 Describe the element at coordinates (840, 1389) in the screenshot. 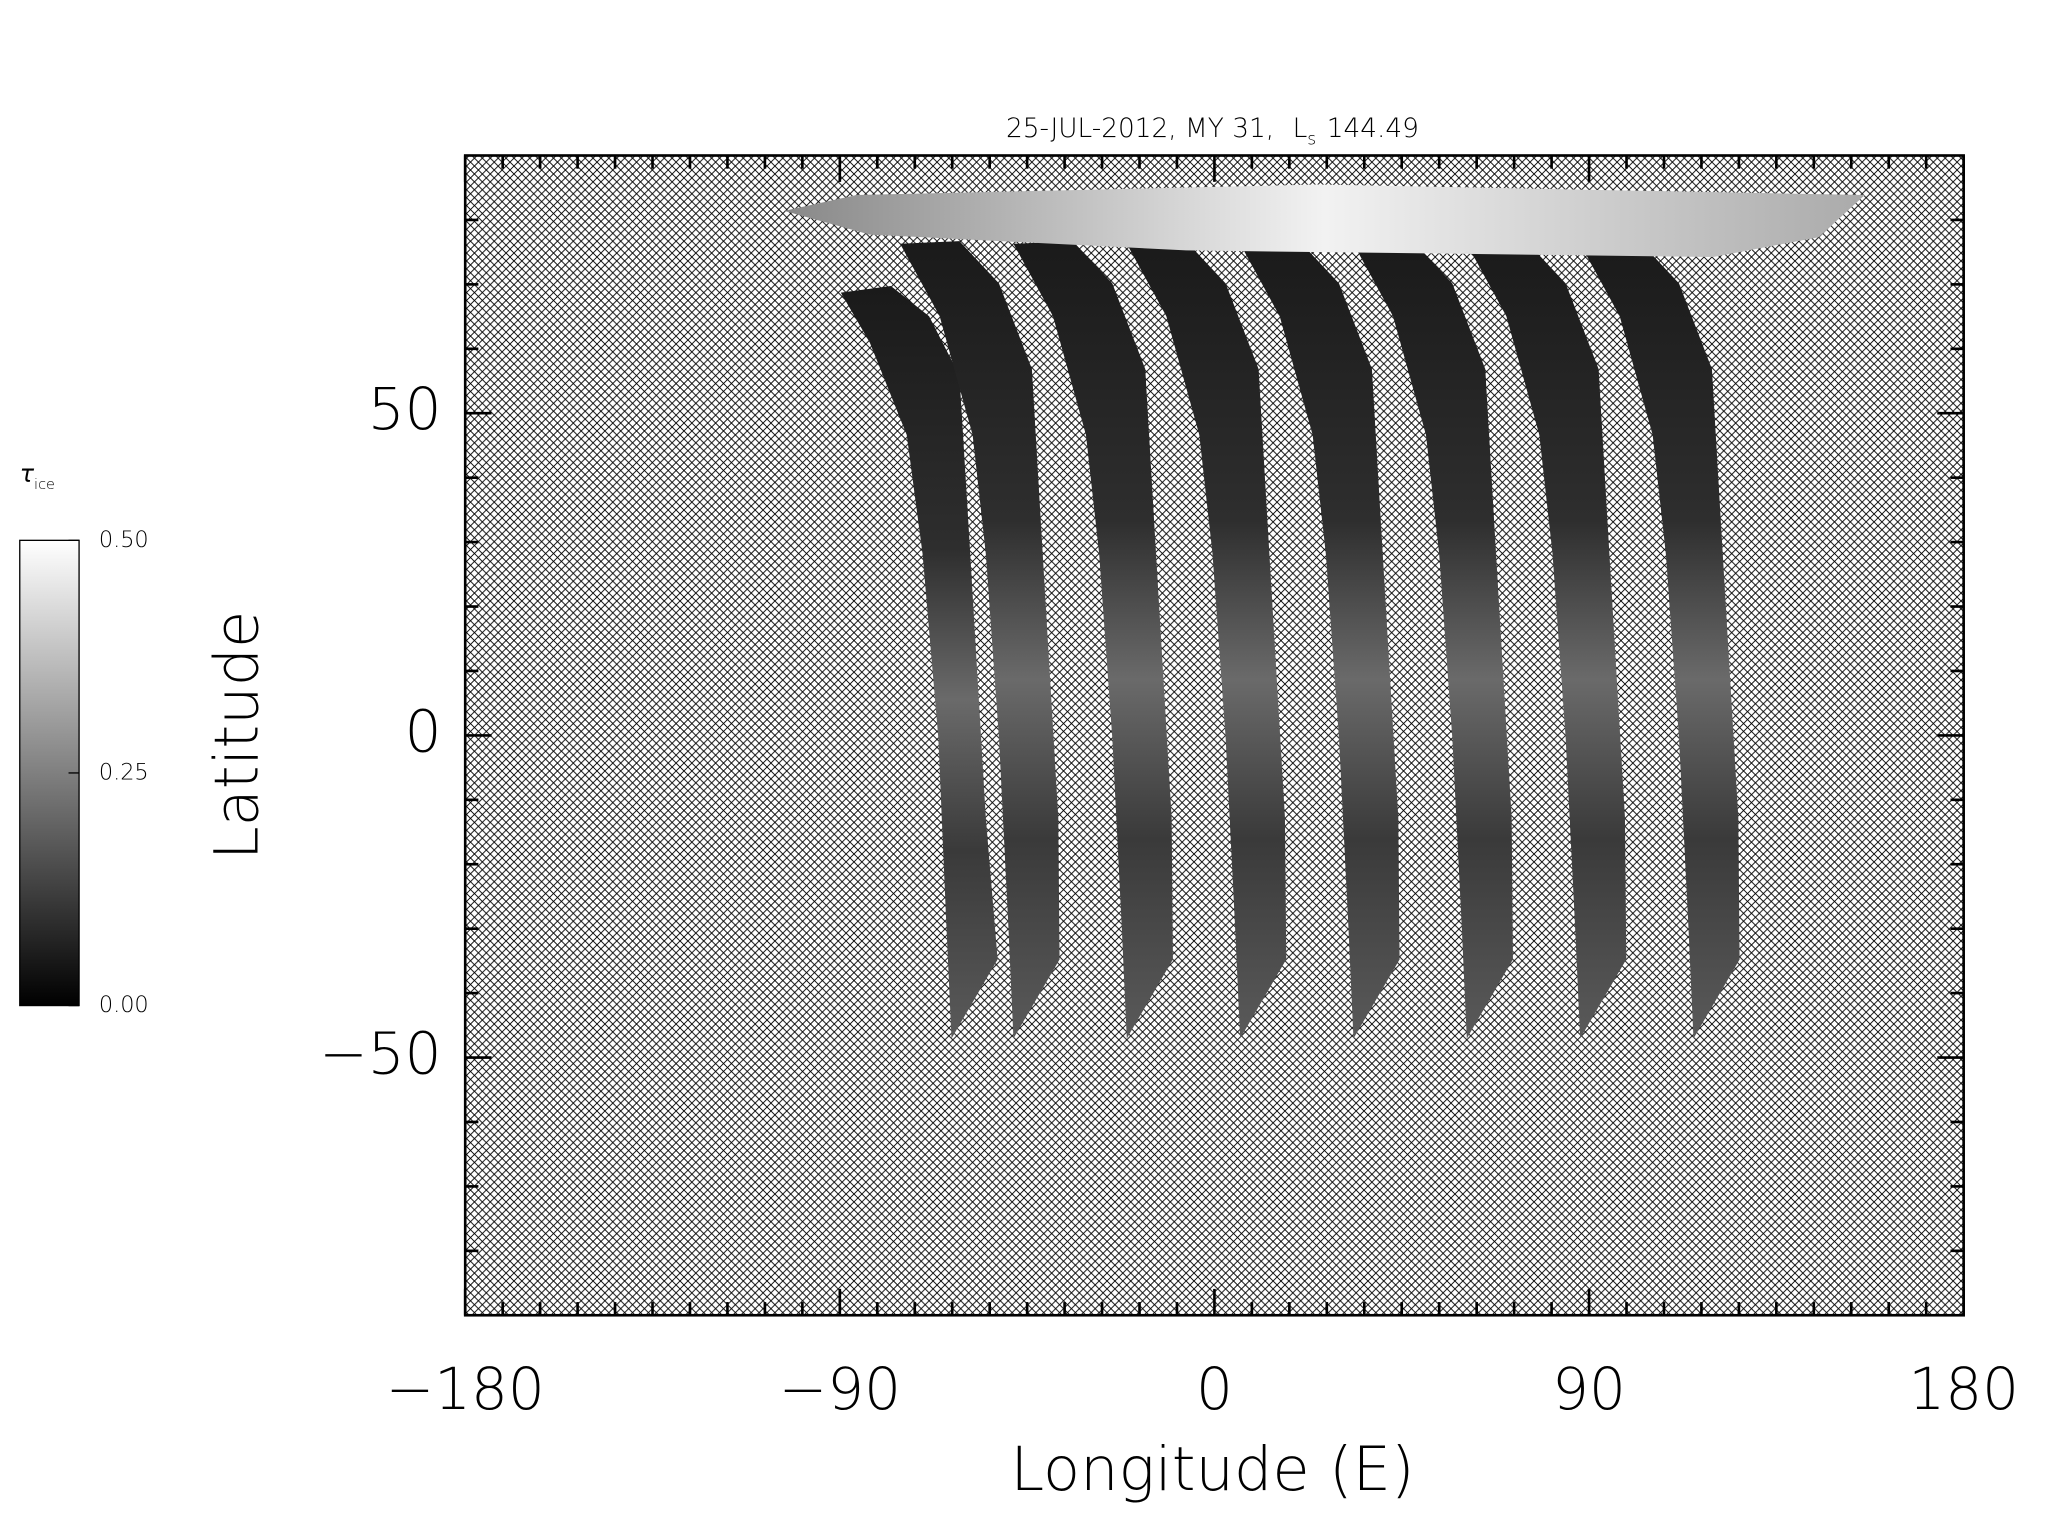

I see `x-tick-label: −90` at that location.